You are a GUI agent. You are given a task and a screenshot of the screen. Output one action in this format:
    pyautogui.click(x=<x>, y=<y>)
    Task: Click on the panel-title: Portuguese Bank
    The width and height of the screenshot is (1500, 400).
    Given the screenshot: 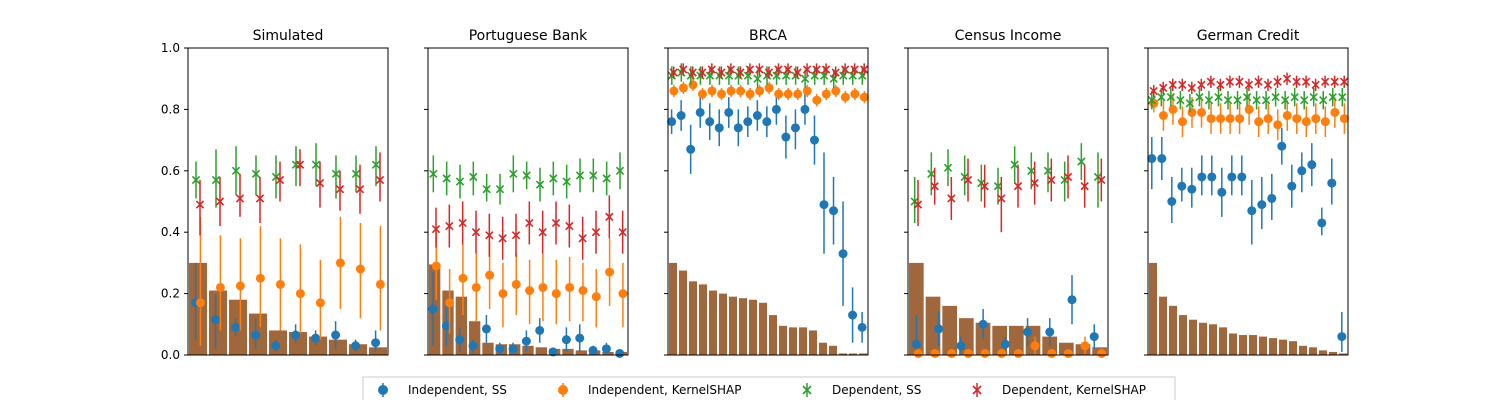 What is the action you would take?
    pyautogui.click(x=528, y=36)
    